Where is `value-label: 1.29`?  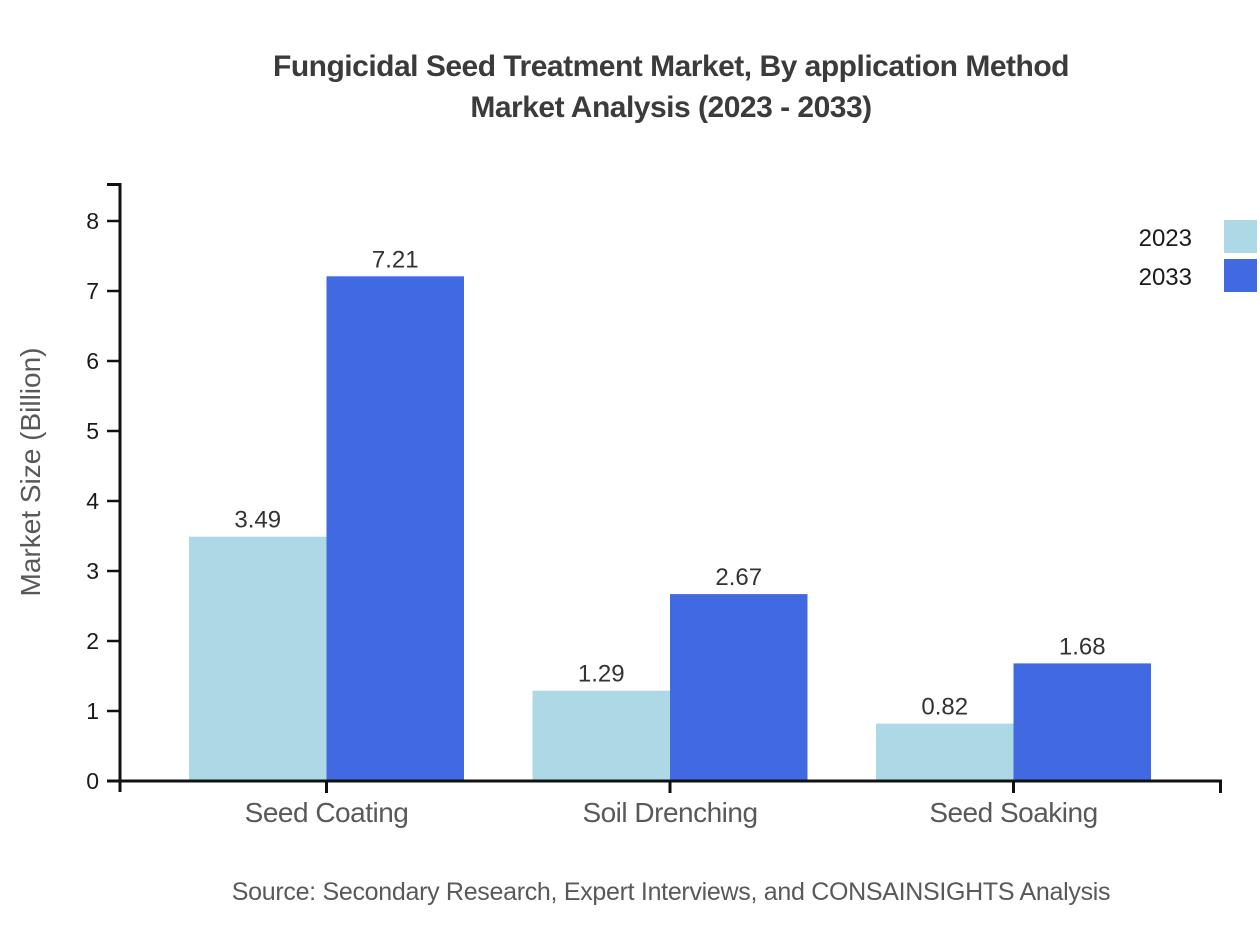
value-label: 1.29 is located at coordinates (601, 674).